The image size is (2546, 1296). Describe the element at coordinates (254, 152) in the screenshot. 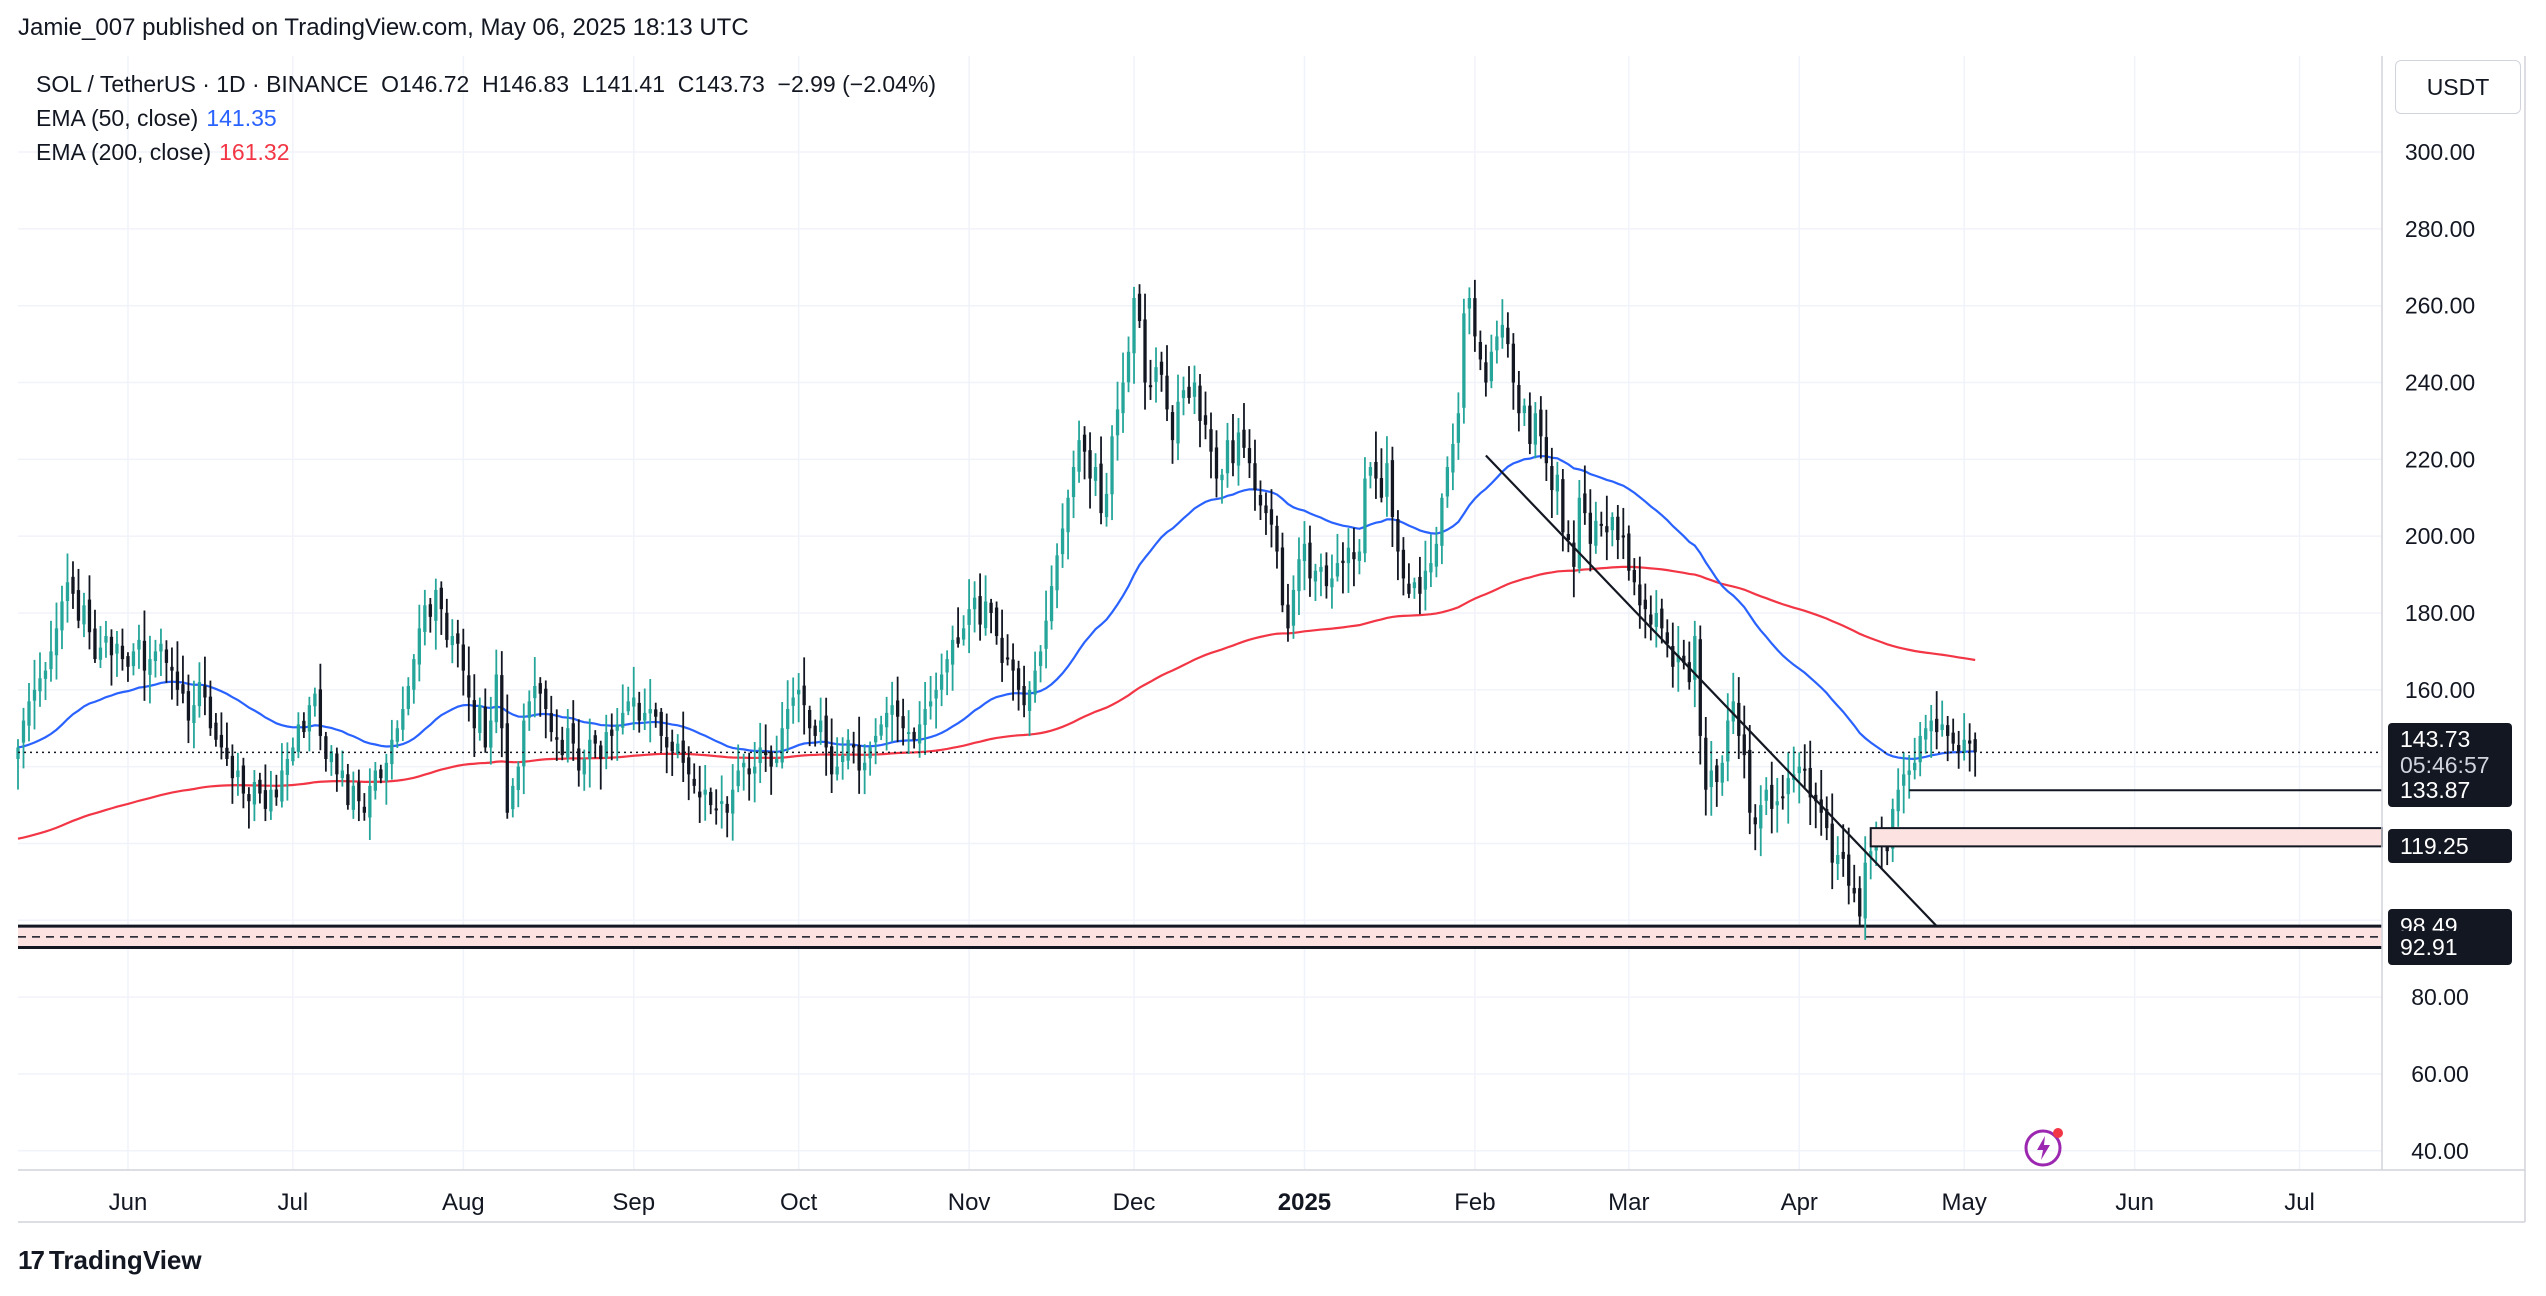

I see `ema200-value: 161.32` at that location.